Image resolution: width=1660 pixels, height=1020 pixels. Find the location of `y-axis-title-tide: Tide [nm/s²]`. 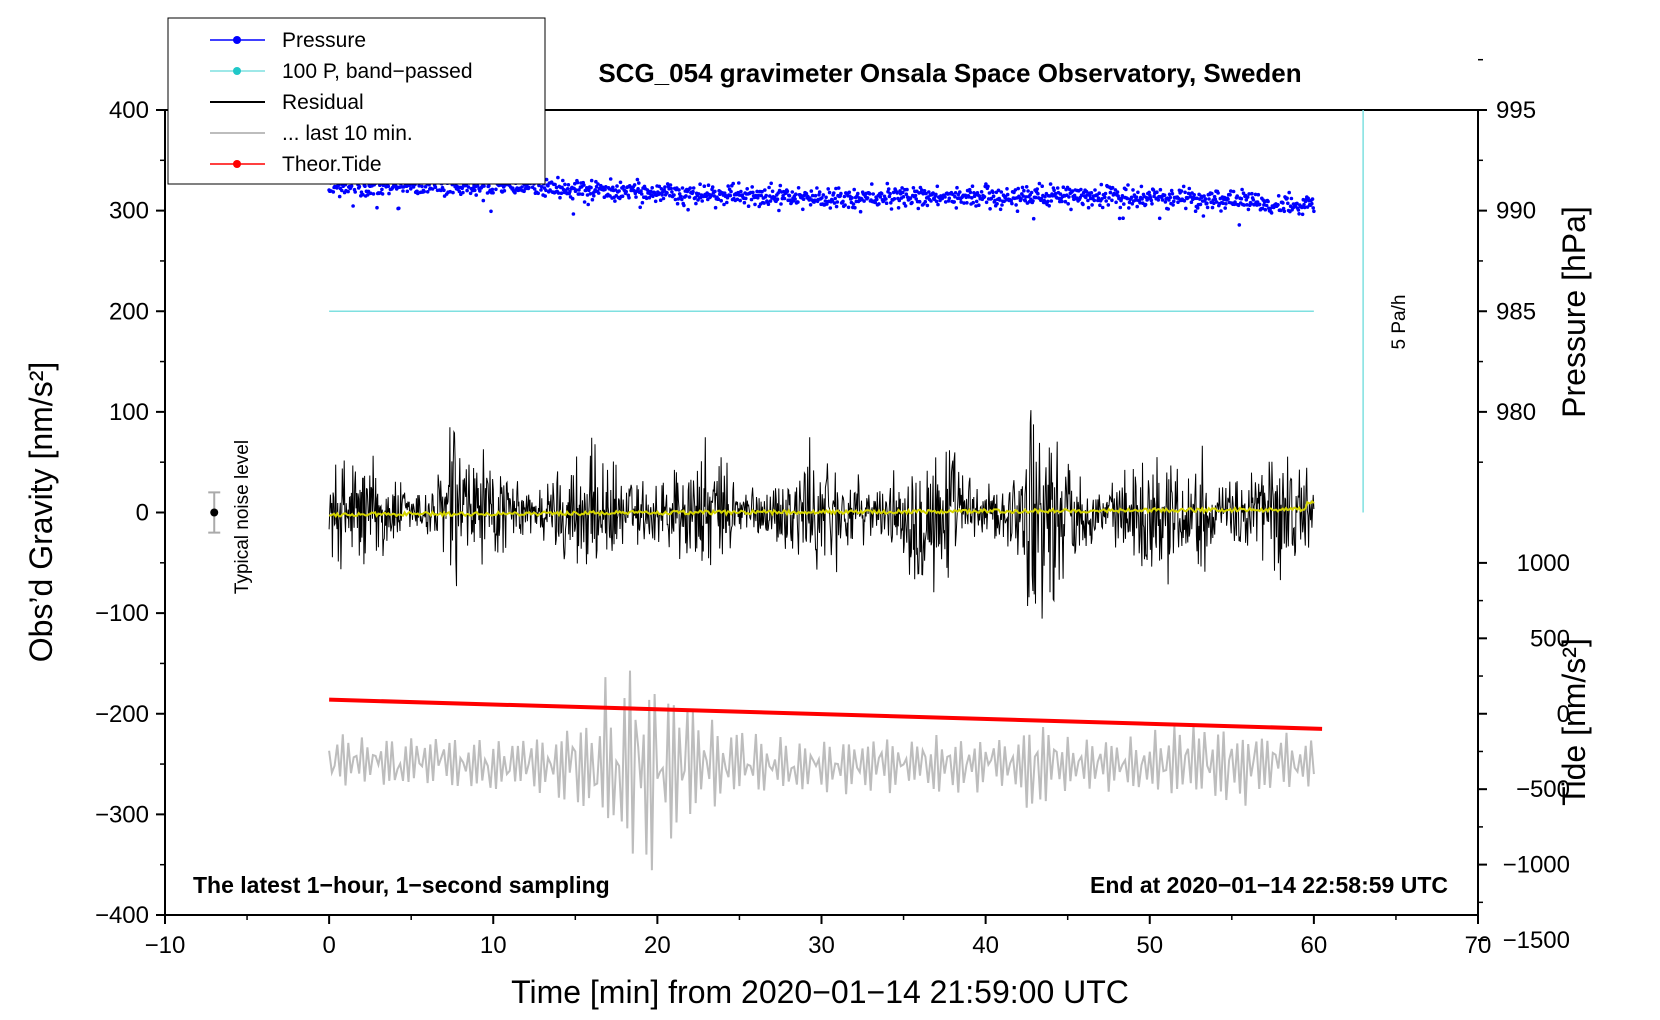

y-axis-title-tide: Tide [nm/s²] is located at coordinates (1574, 722).